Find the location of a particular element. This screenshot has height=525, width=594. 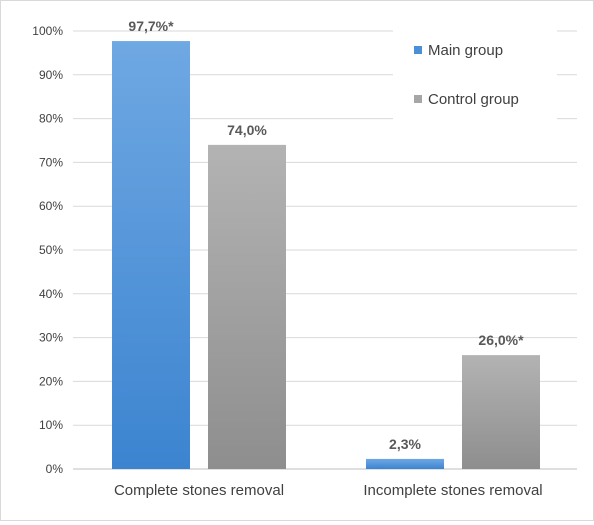

bar-main-group-complete is located at coordinates (151, 255).